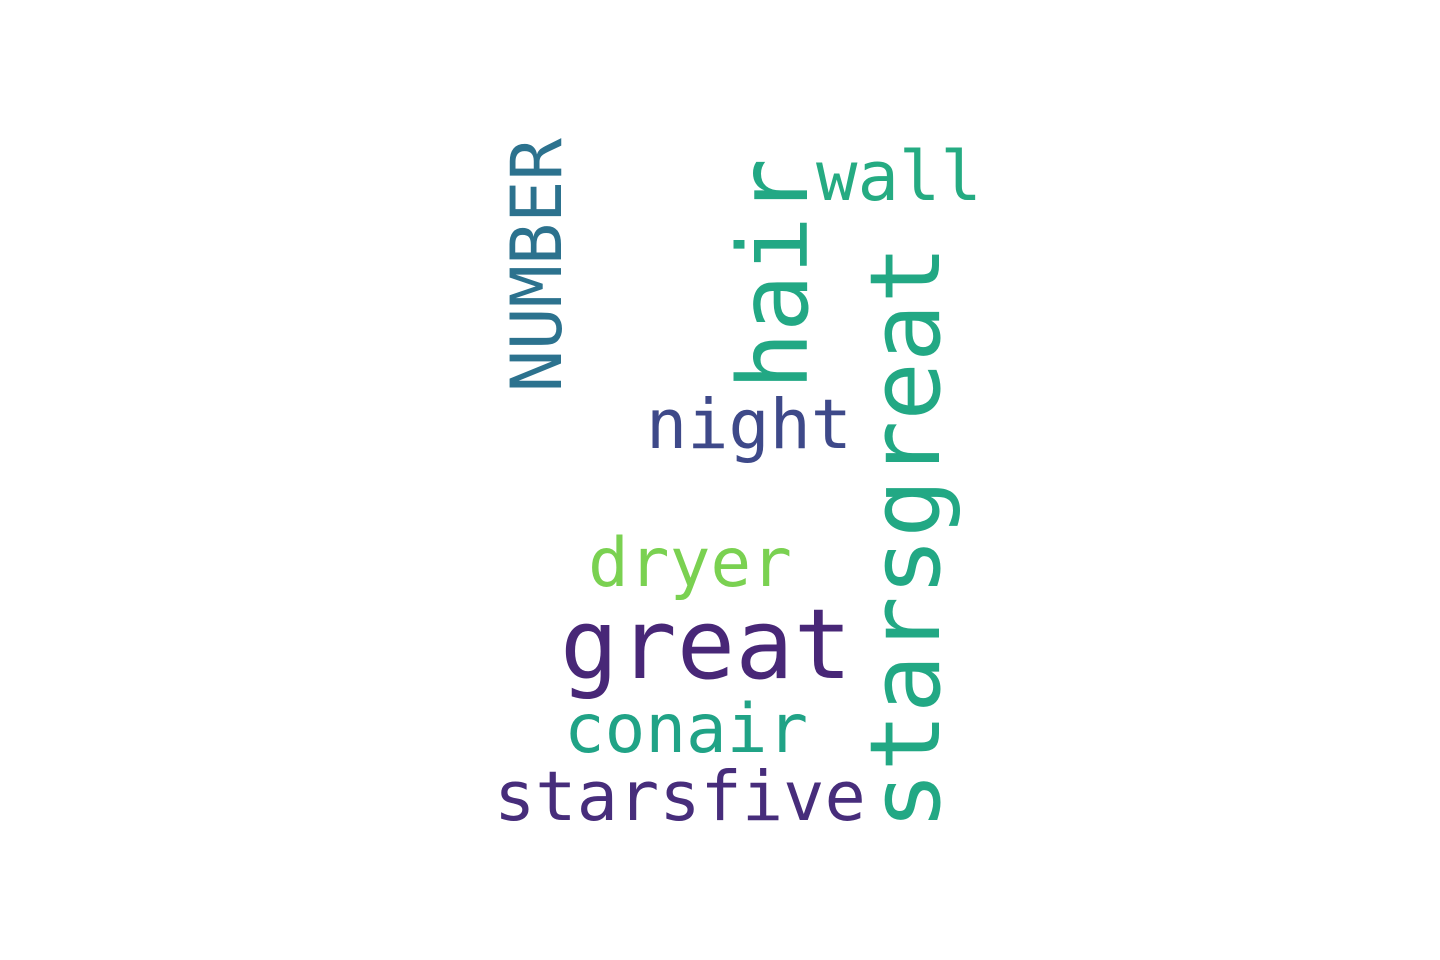 The height and width of the screenshot is (960, 1440). Describe the element at coordinates (690, 563) in the screenshot. I see `word-dryer: dryer` at that location.